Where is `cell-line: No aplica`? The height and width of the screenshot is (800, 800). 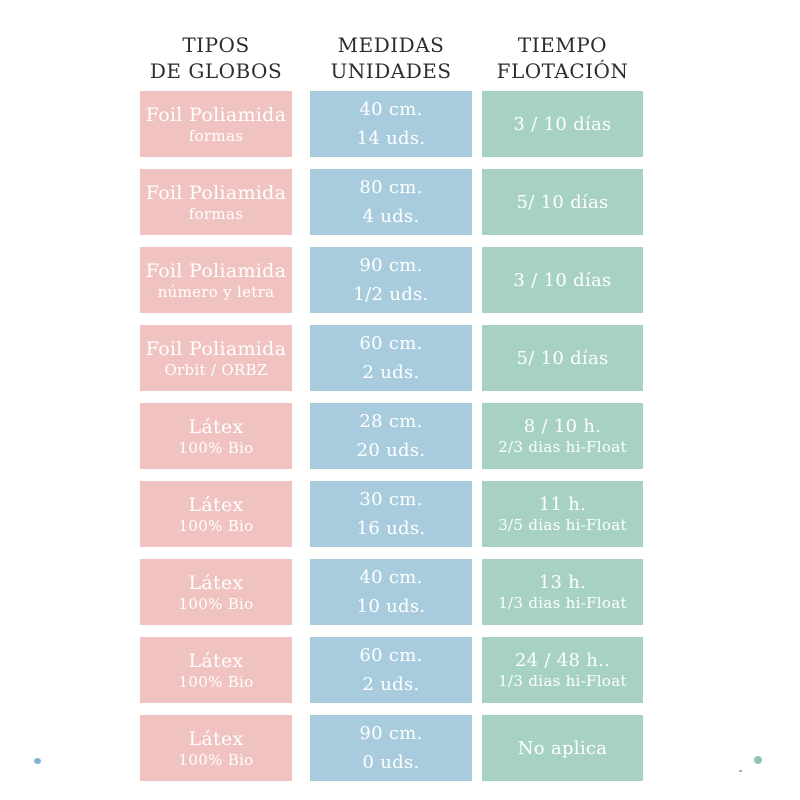
cell-line: No aplica is located at coordinates (562, 748).